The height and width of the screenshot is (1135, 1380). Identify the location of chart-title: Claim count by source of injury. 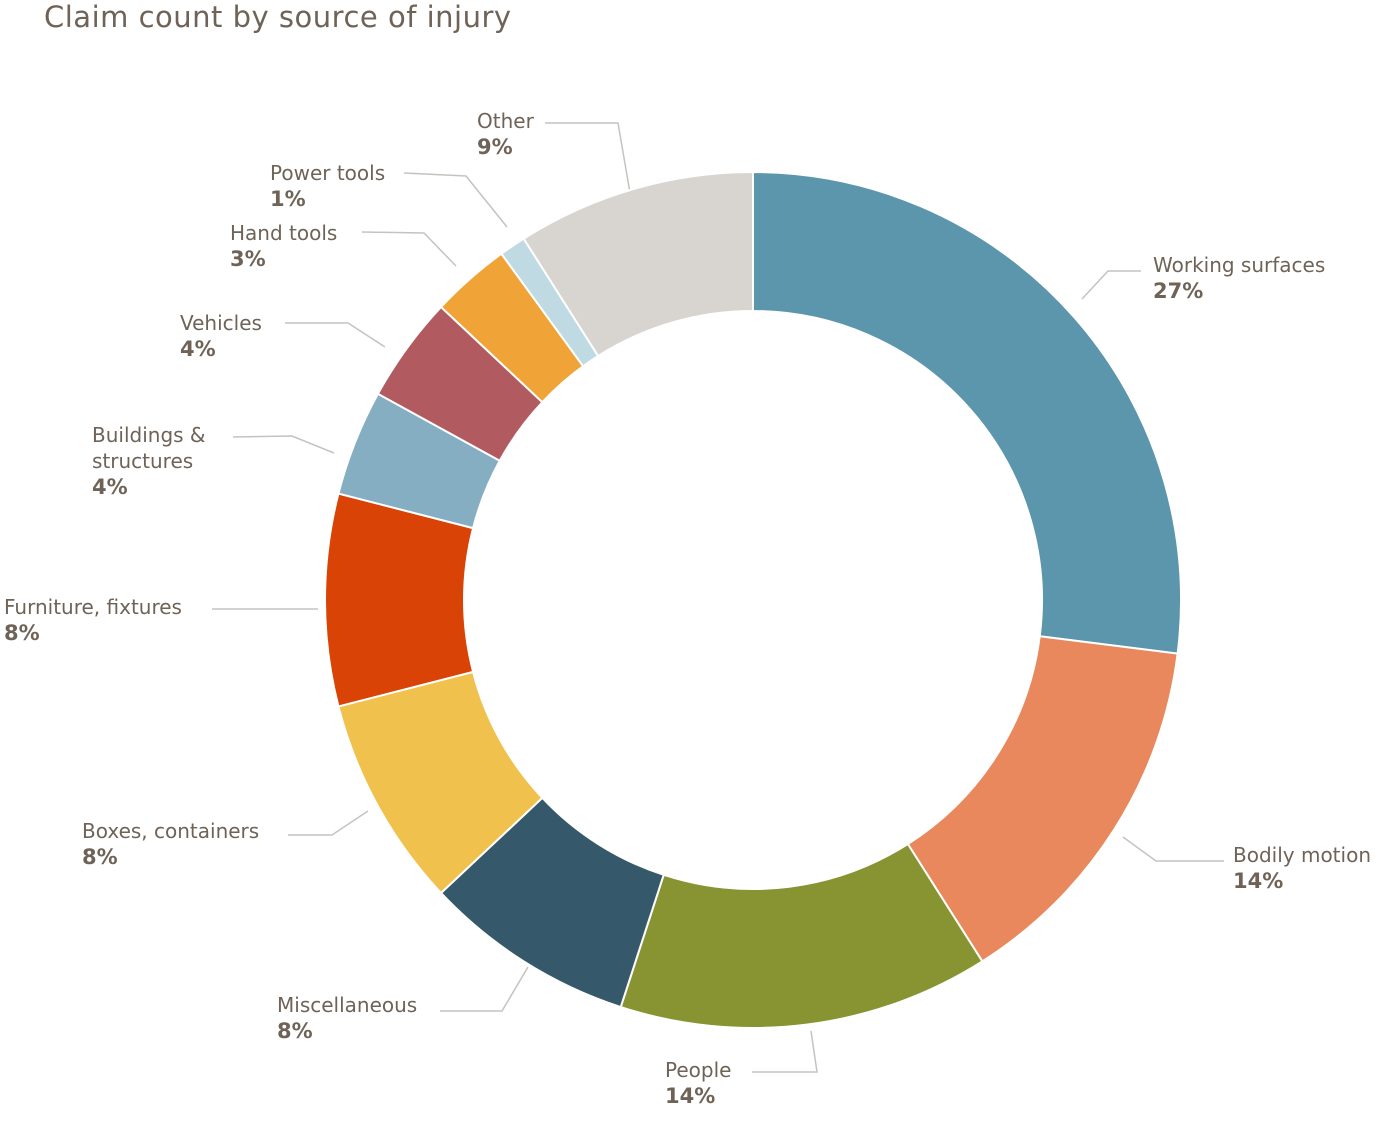
(278, 17).